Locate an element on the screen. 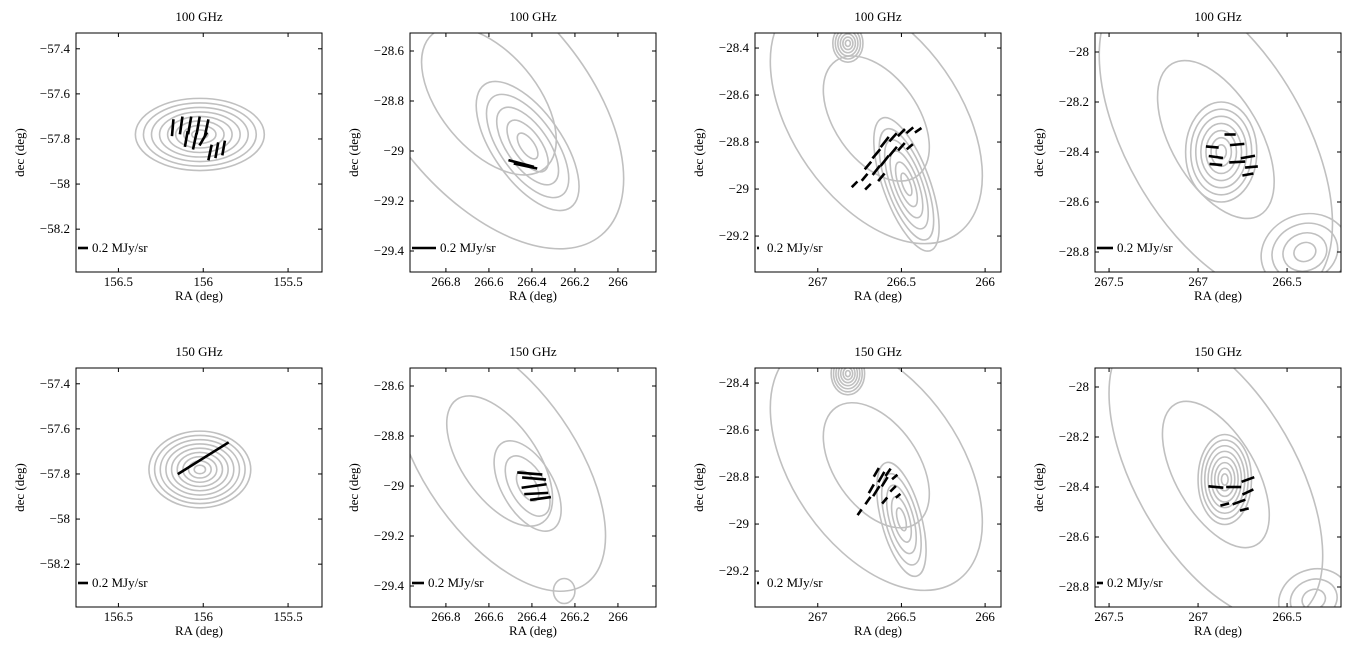  x-tick-label: 156.5 is located at coordinates (118, 281).